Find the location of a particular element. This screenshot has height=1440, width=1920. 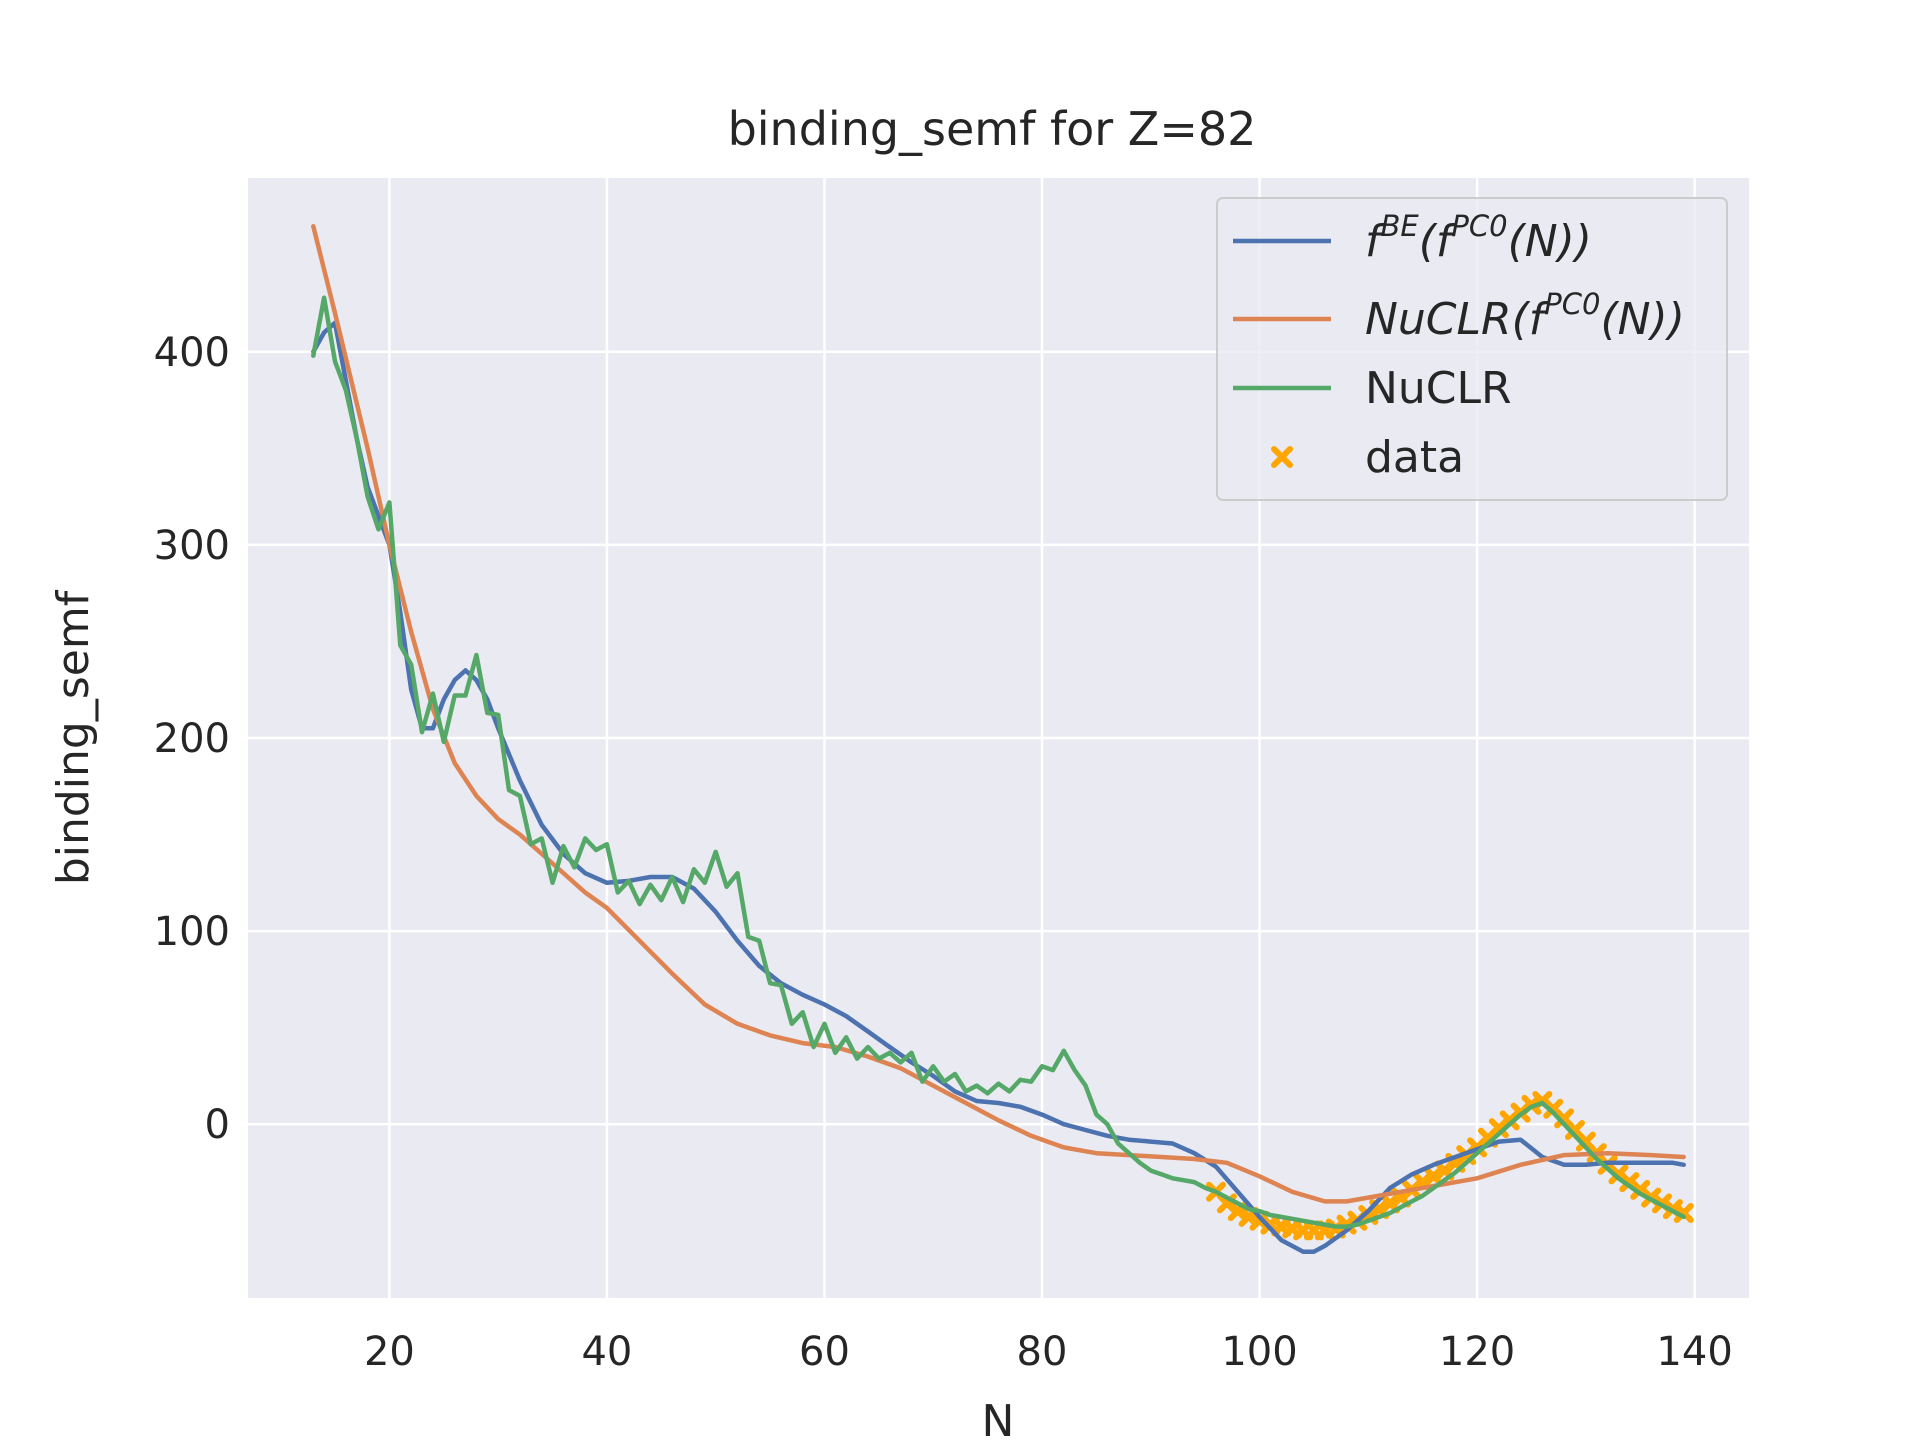

y-tick-label-300: 300 is located at coordinates (192, 546).